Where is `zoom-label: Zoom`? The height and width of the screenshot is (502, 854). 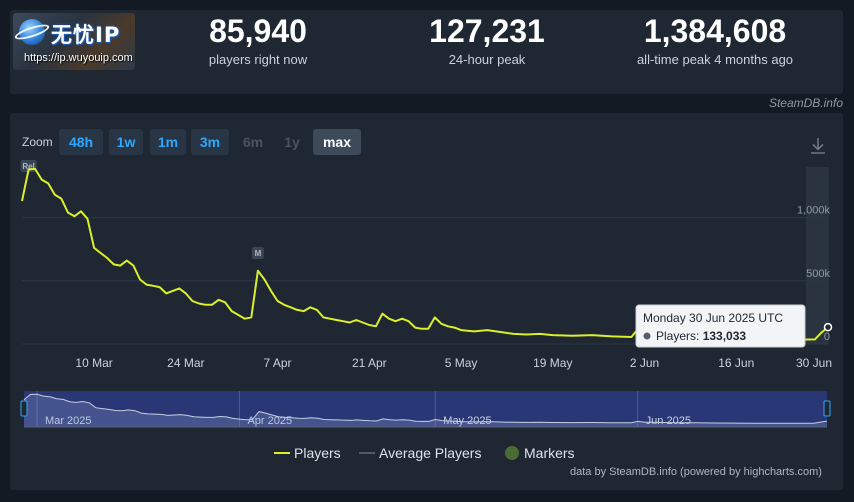
zoom-label: Zoom is located at coordinates (37, 142).